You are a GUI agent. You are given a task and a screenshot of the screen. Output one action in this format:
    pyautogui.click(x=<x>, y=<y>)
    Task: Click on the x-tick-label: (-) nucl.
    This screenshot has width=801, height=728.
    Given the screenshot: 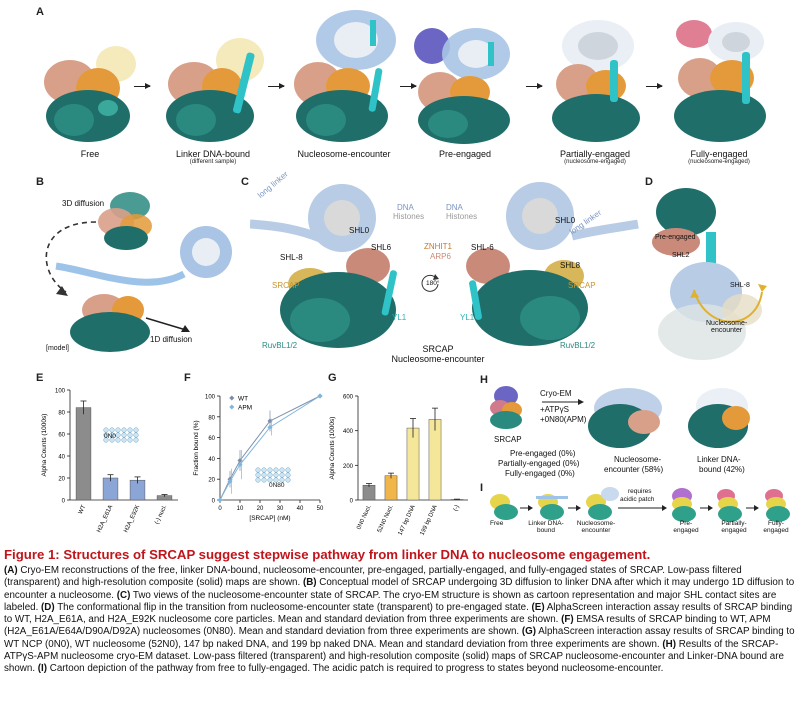 What is the action you would take?
    pyautogui.click(x=161, y=514)
    